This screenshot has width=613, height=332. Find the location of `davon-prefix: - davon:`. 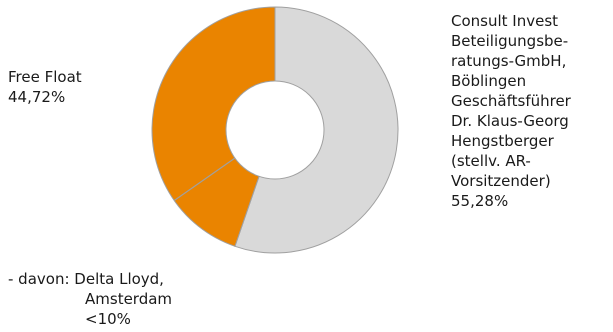

davon-prefix: - davon: is located at coordinates (39, 279).